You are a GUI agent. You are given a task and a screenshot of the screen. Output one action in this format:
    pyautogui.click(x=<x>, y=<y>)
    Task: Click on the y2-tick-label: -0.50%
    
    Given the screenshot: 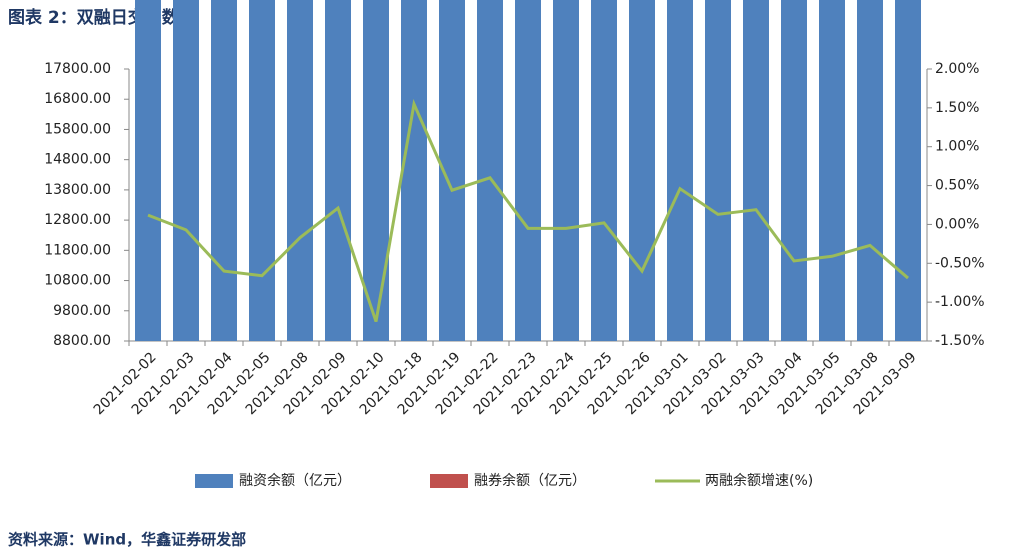 What is the action you would take?
    pyautogui.click(x=960, y=263)
    